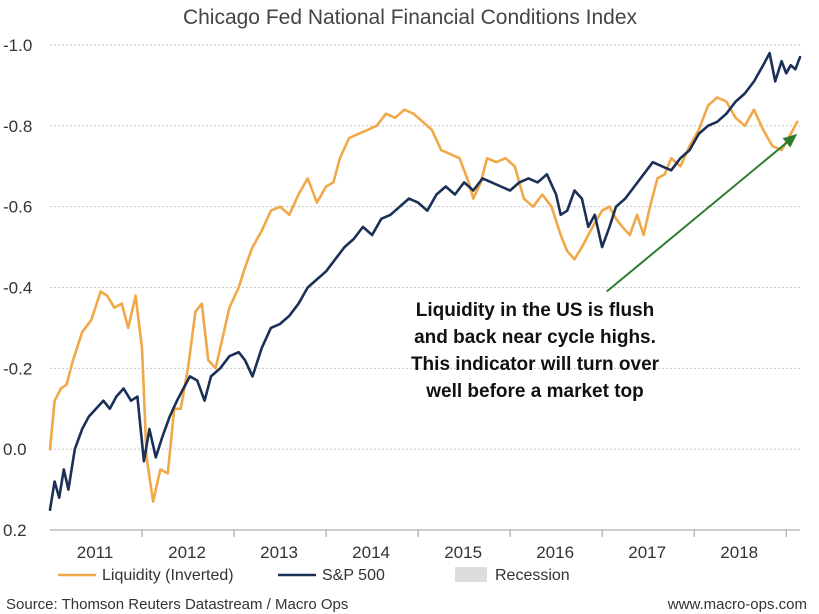 The height and width of the screenshot is (614, 819). Describe the element at coordinates (17, 207) in the screenshot. I see `y-tick-label: -0.6` at that location.